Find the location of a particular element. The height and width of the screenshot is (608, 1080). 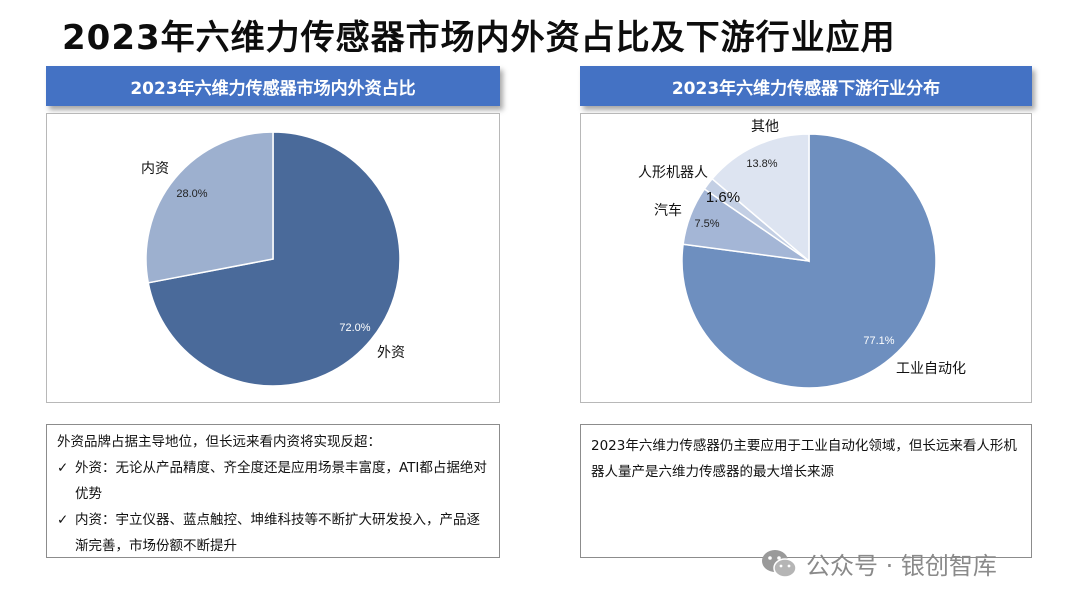

category-label: 外资 is located at coordinates (391, 353).